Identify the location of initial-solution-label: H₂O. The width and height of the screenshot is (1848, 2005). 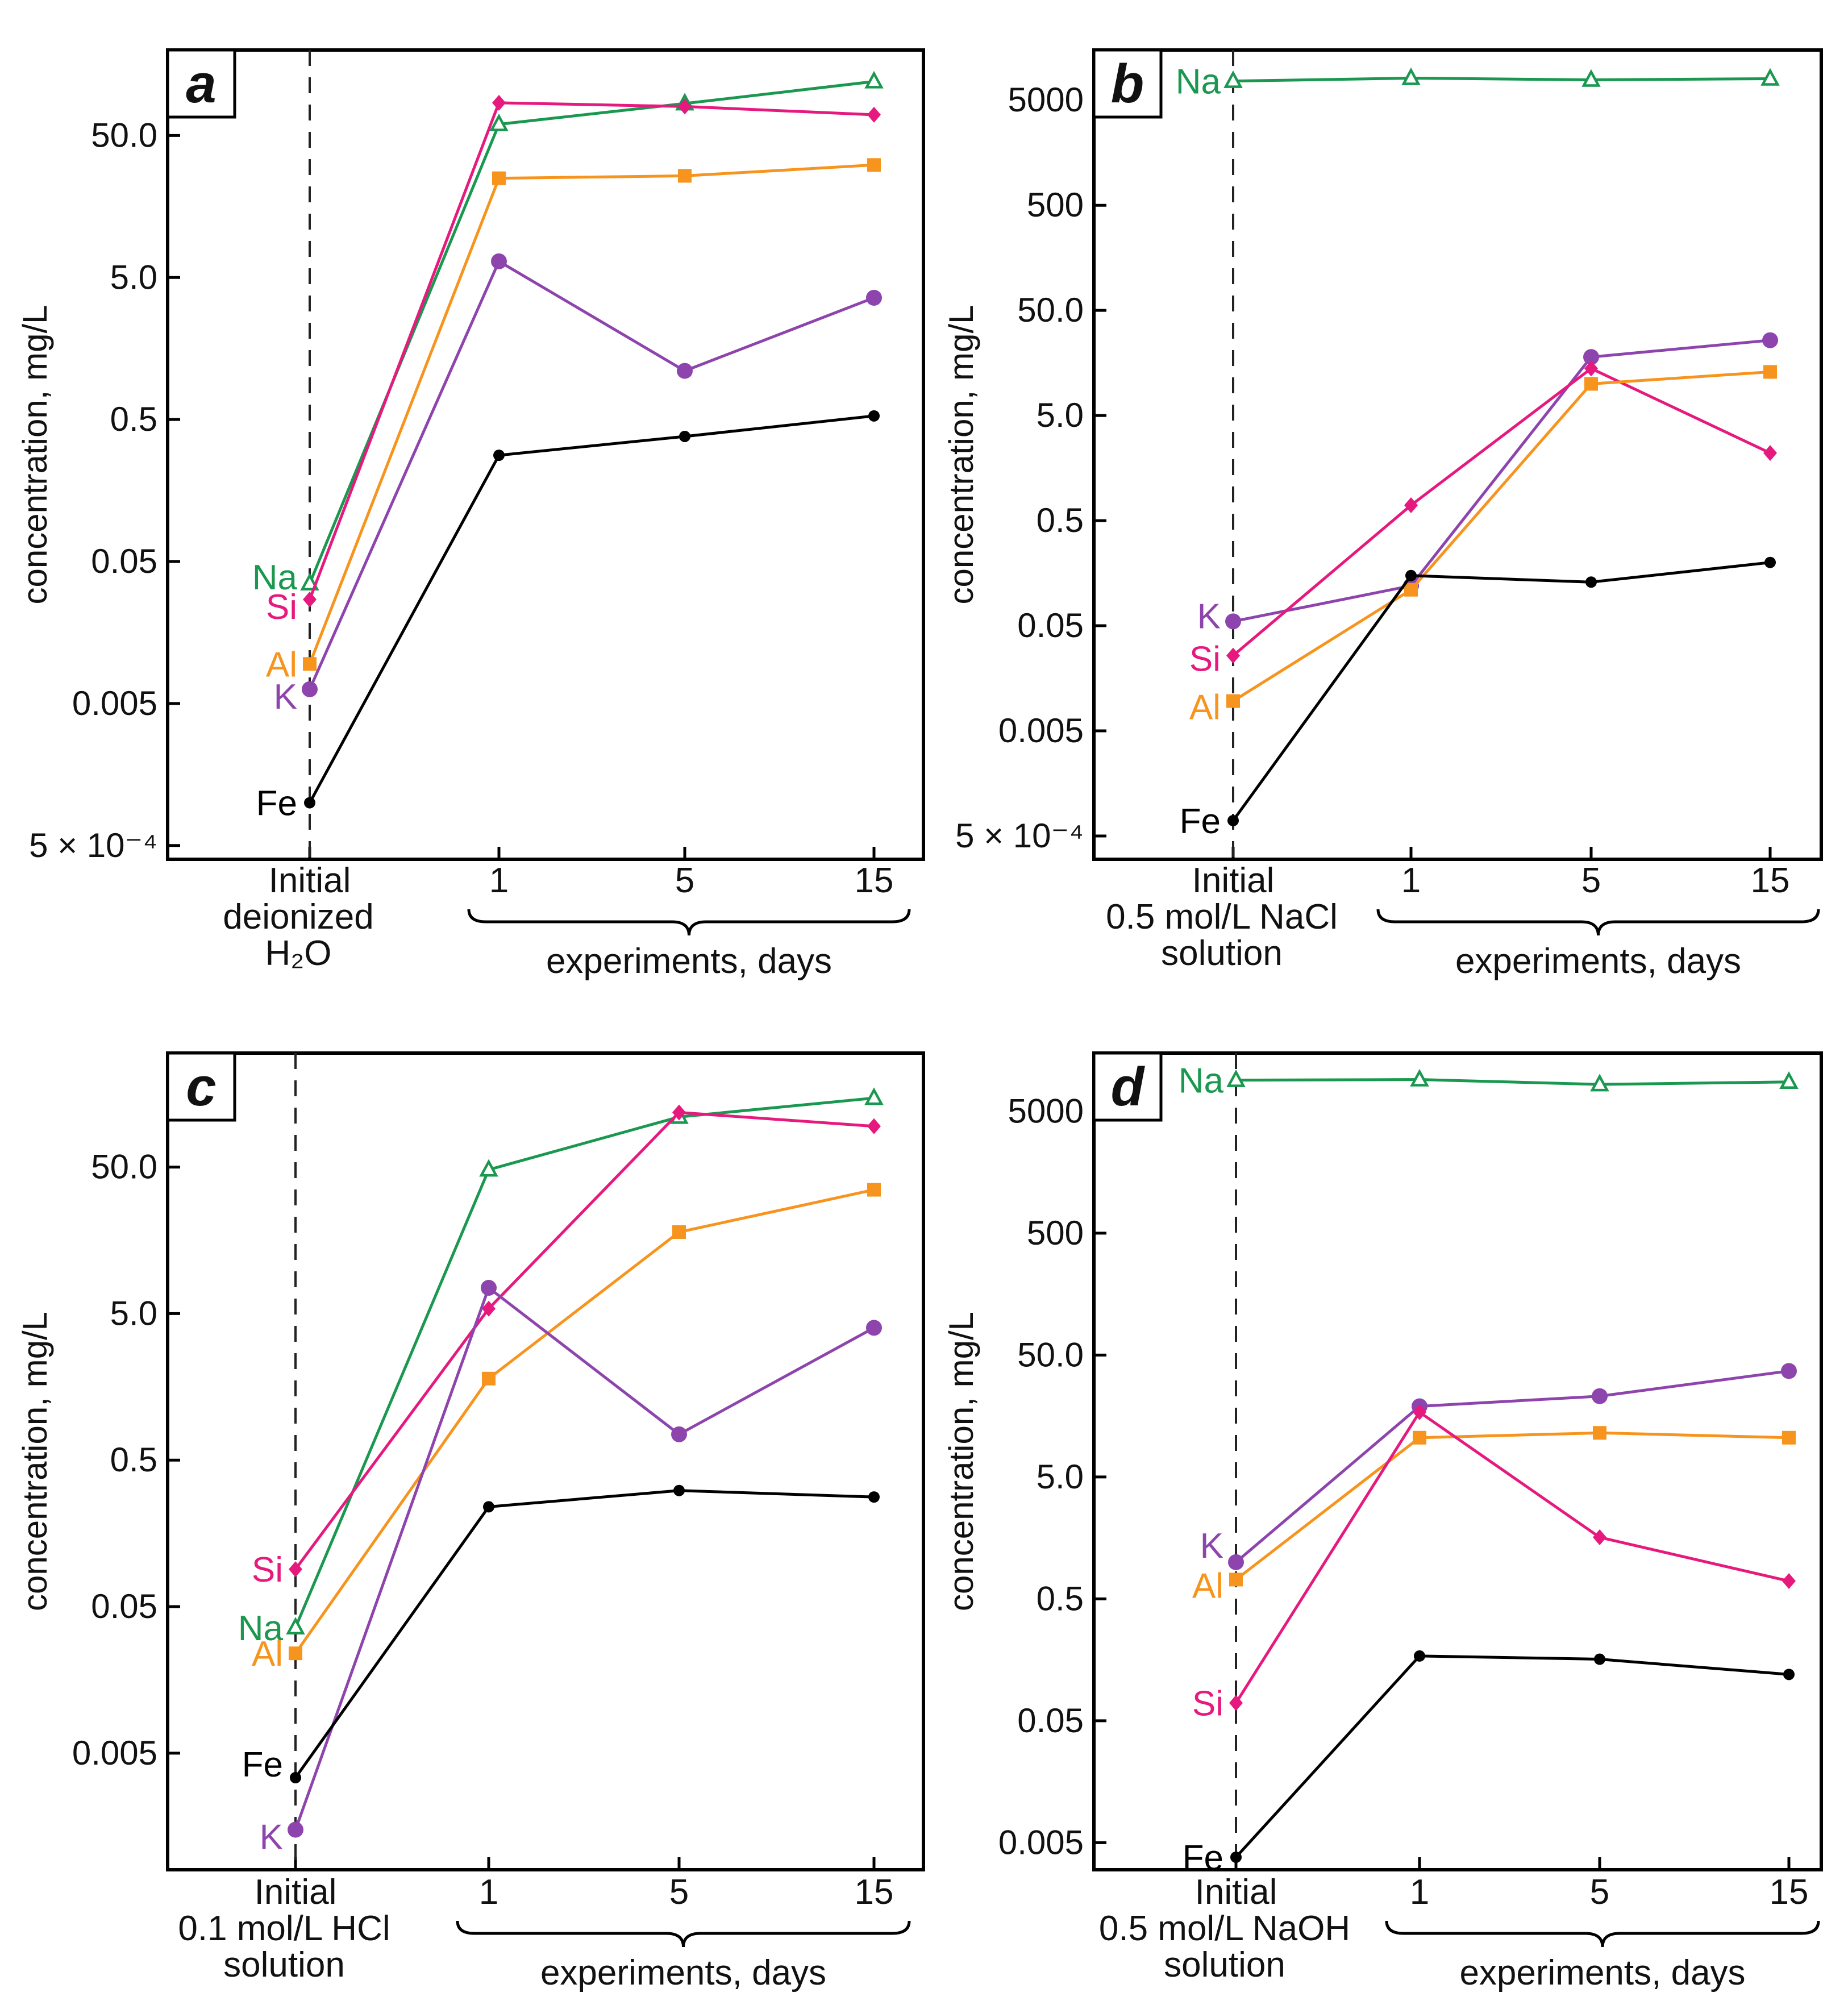
(298, 953).